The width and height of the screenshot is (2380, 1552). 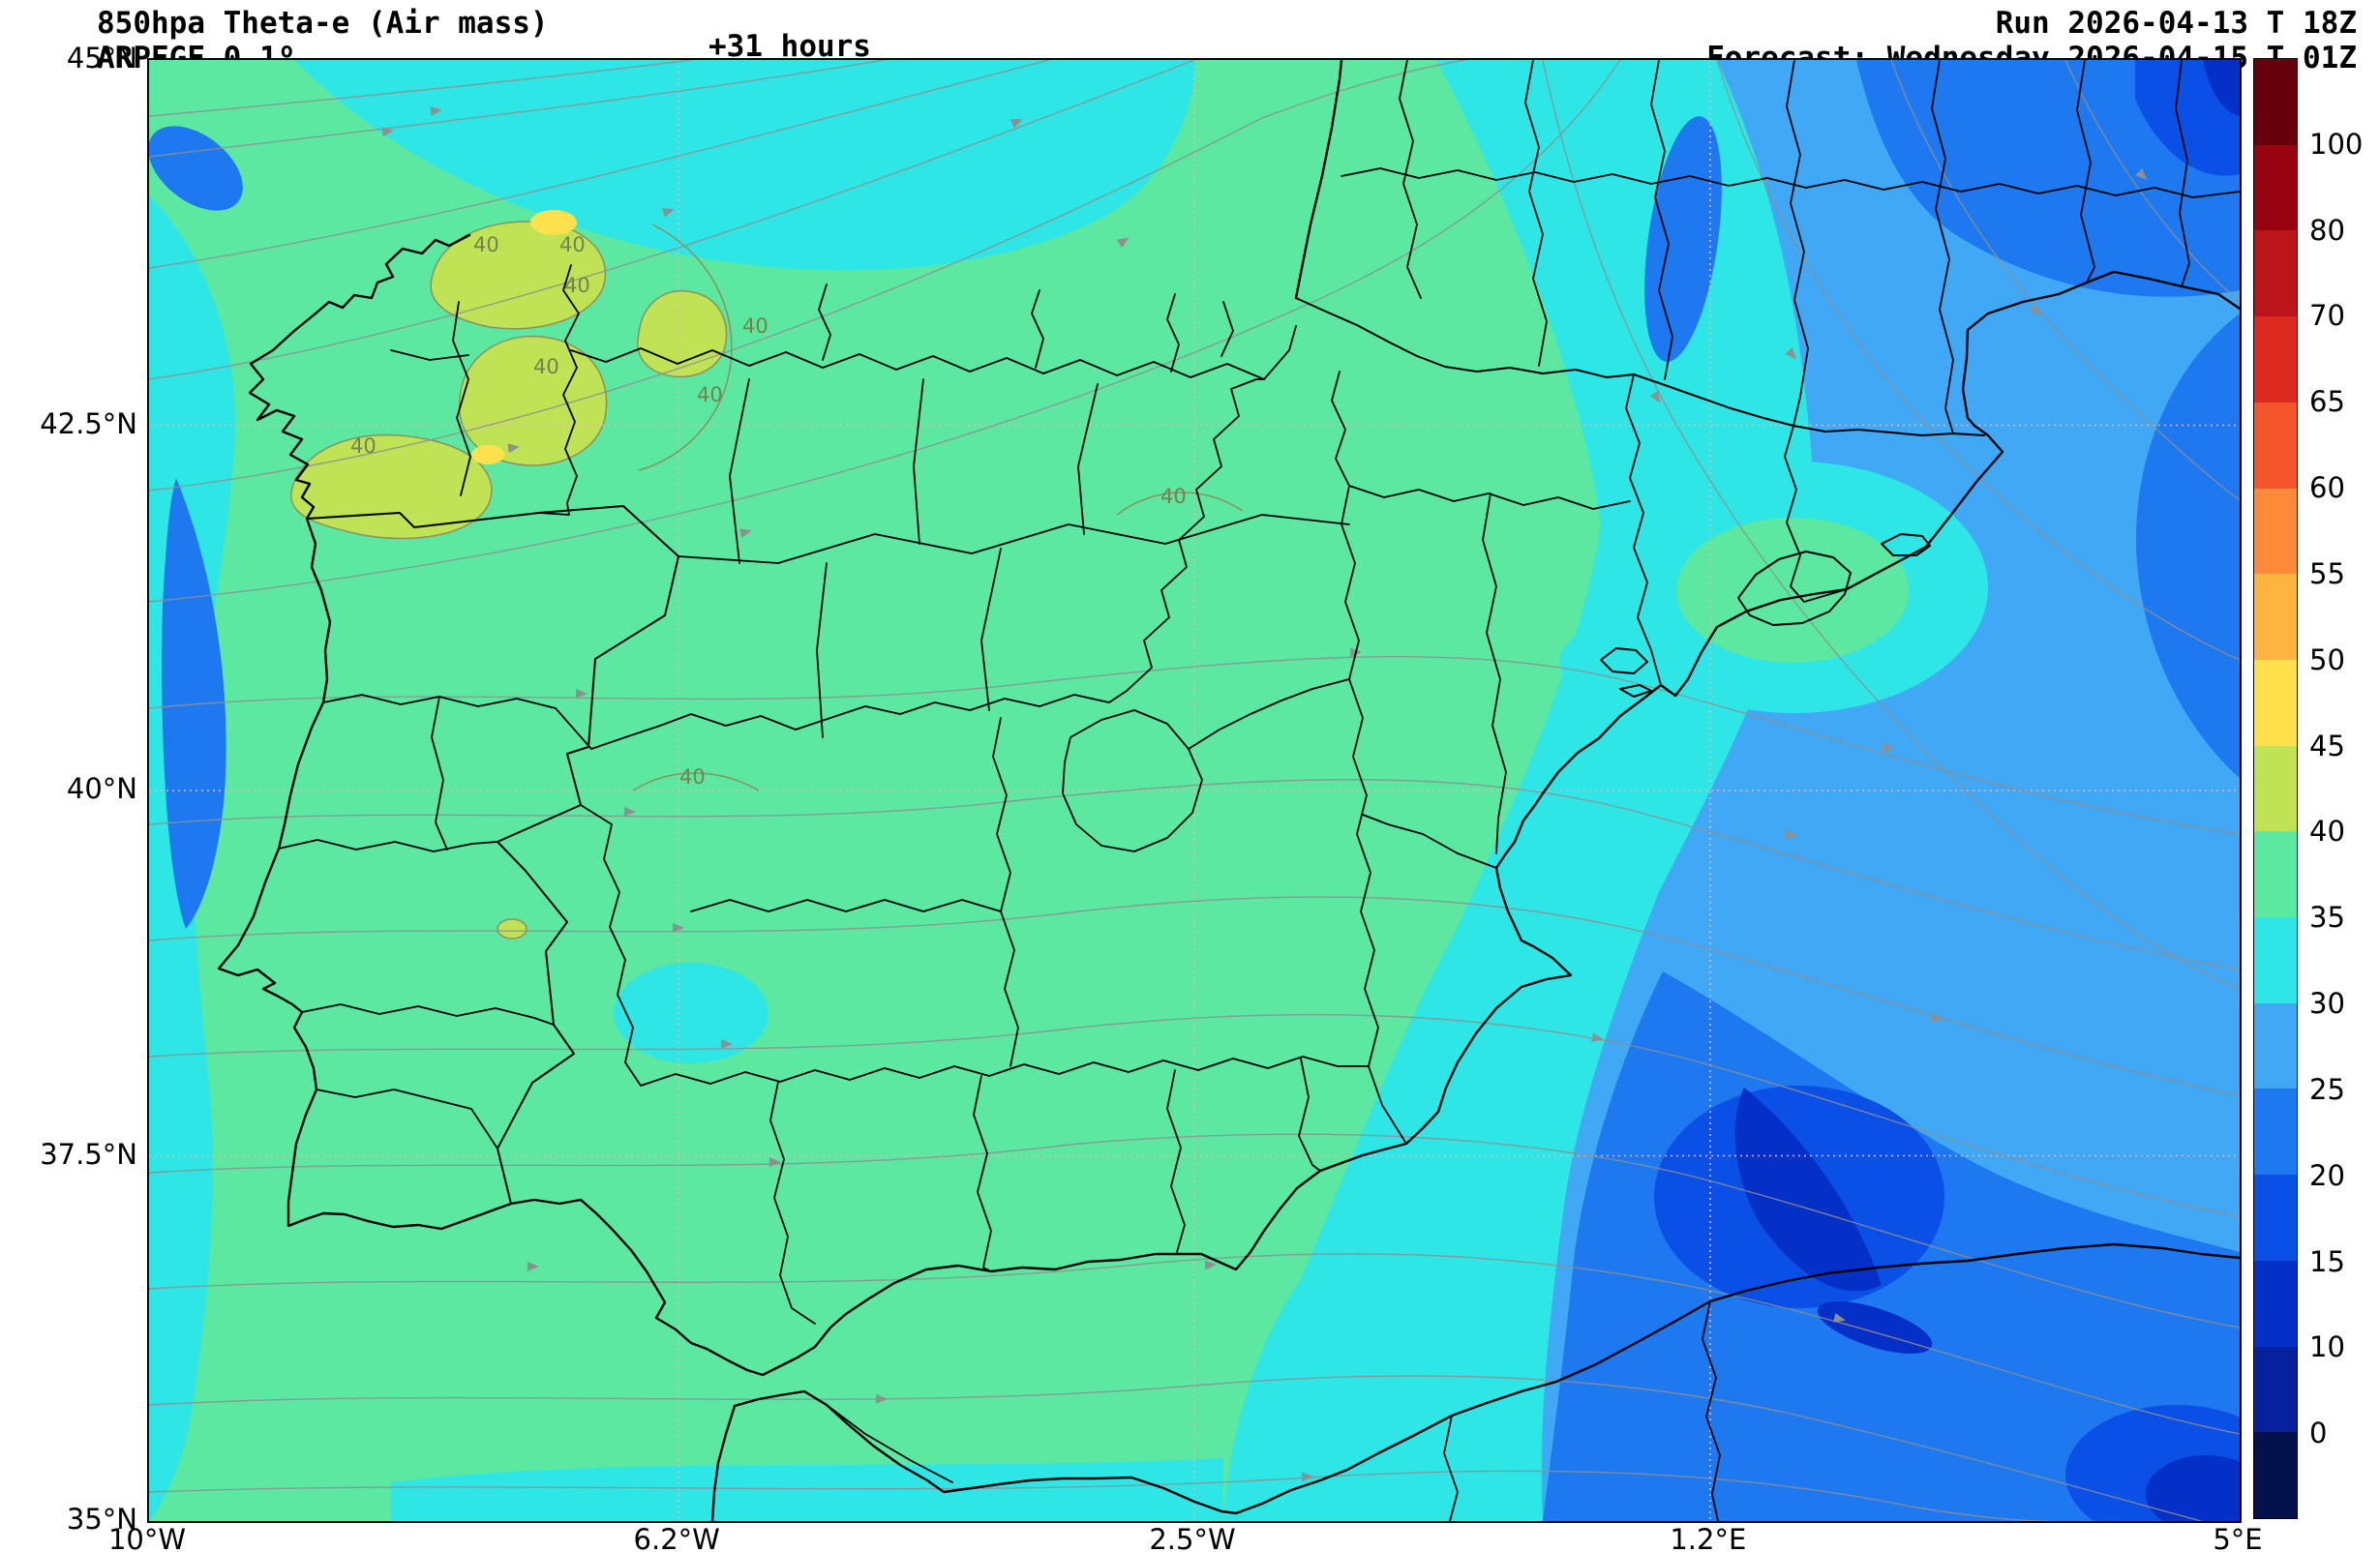 What do you see at coordinates (2327, 1175) in the screenshot?
I see `colorbar-tick-label: 20` at bounding box center [2327, 1175].